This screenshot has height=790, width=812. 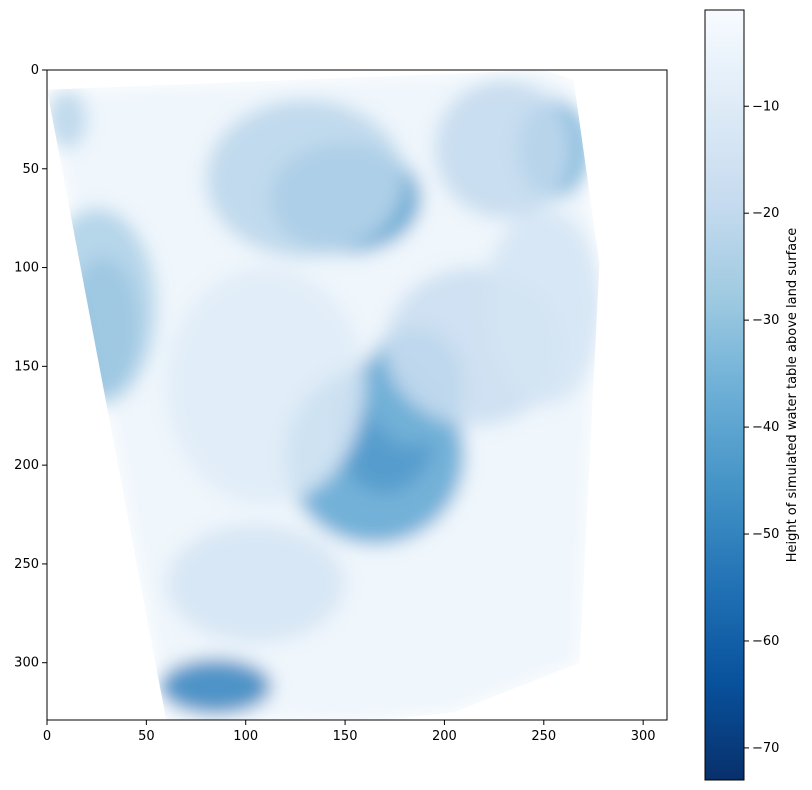 I want to click on x-tick-label: 150, so click(x=345, y=736).